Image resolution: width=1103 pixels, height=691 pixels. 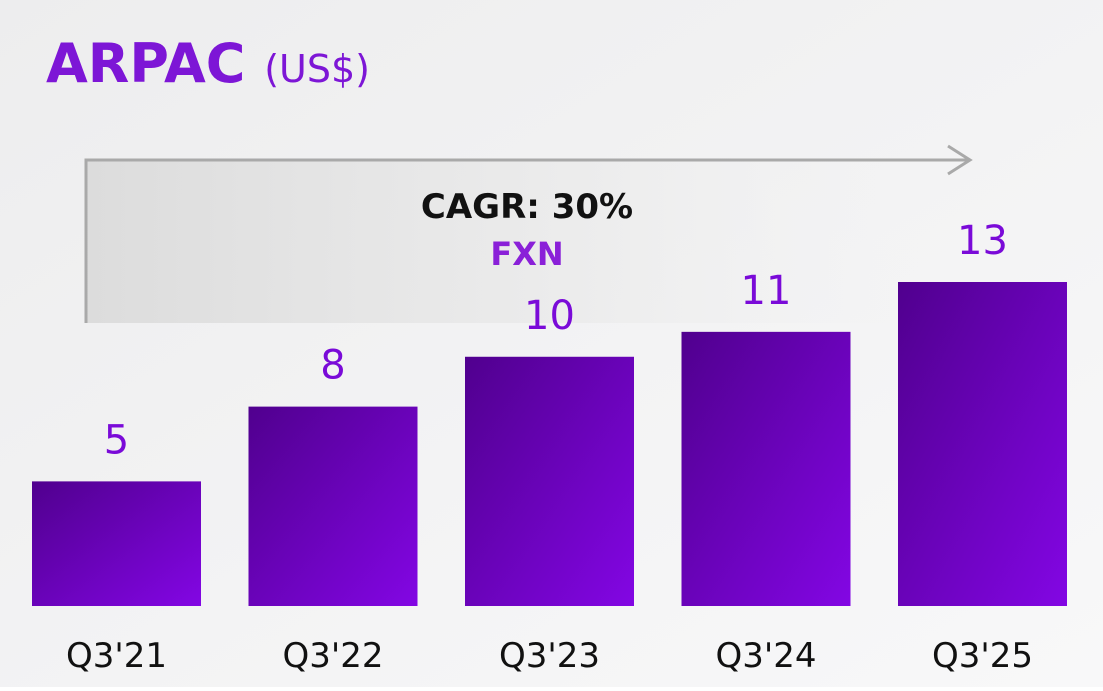 I want to click on annotation: CAGR: 30%, so click(x=527, y=207).